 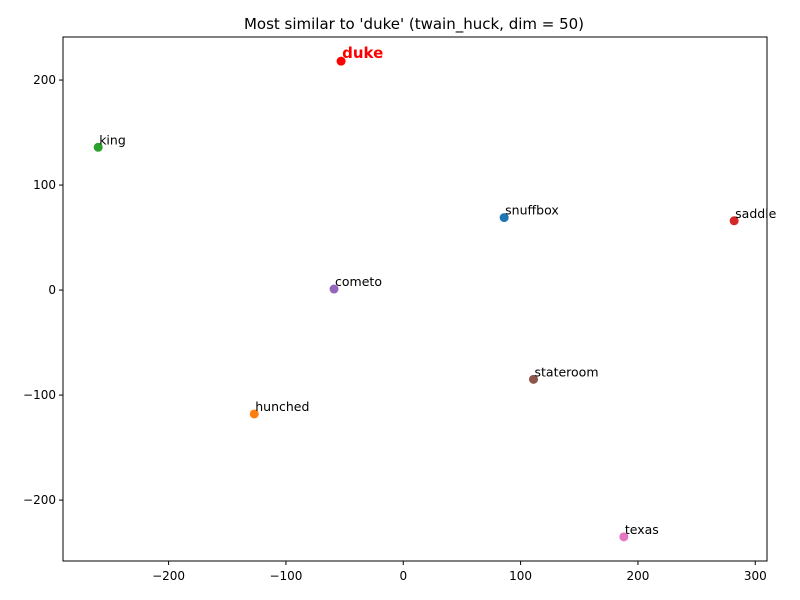 I want to click on x-tick-label: 0, so click(x=403, y=576).